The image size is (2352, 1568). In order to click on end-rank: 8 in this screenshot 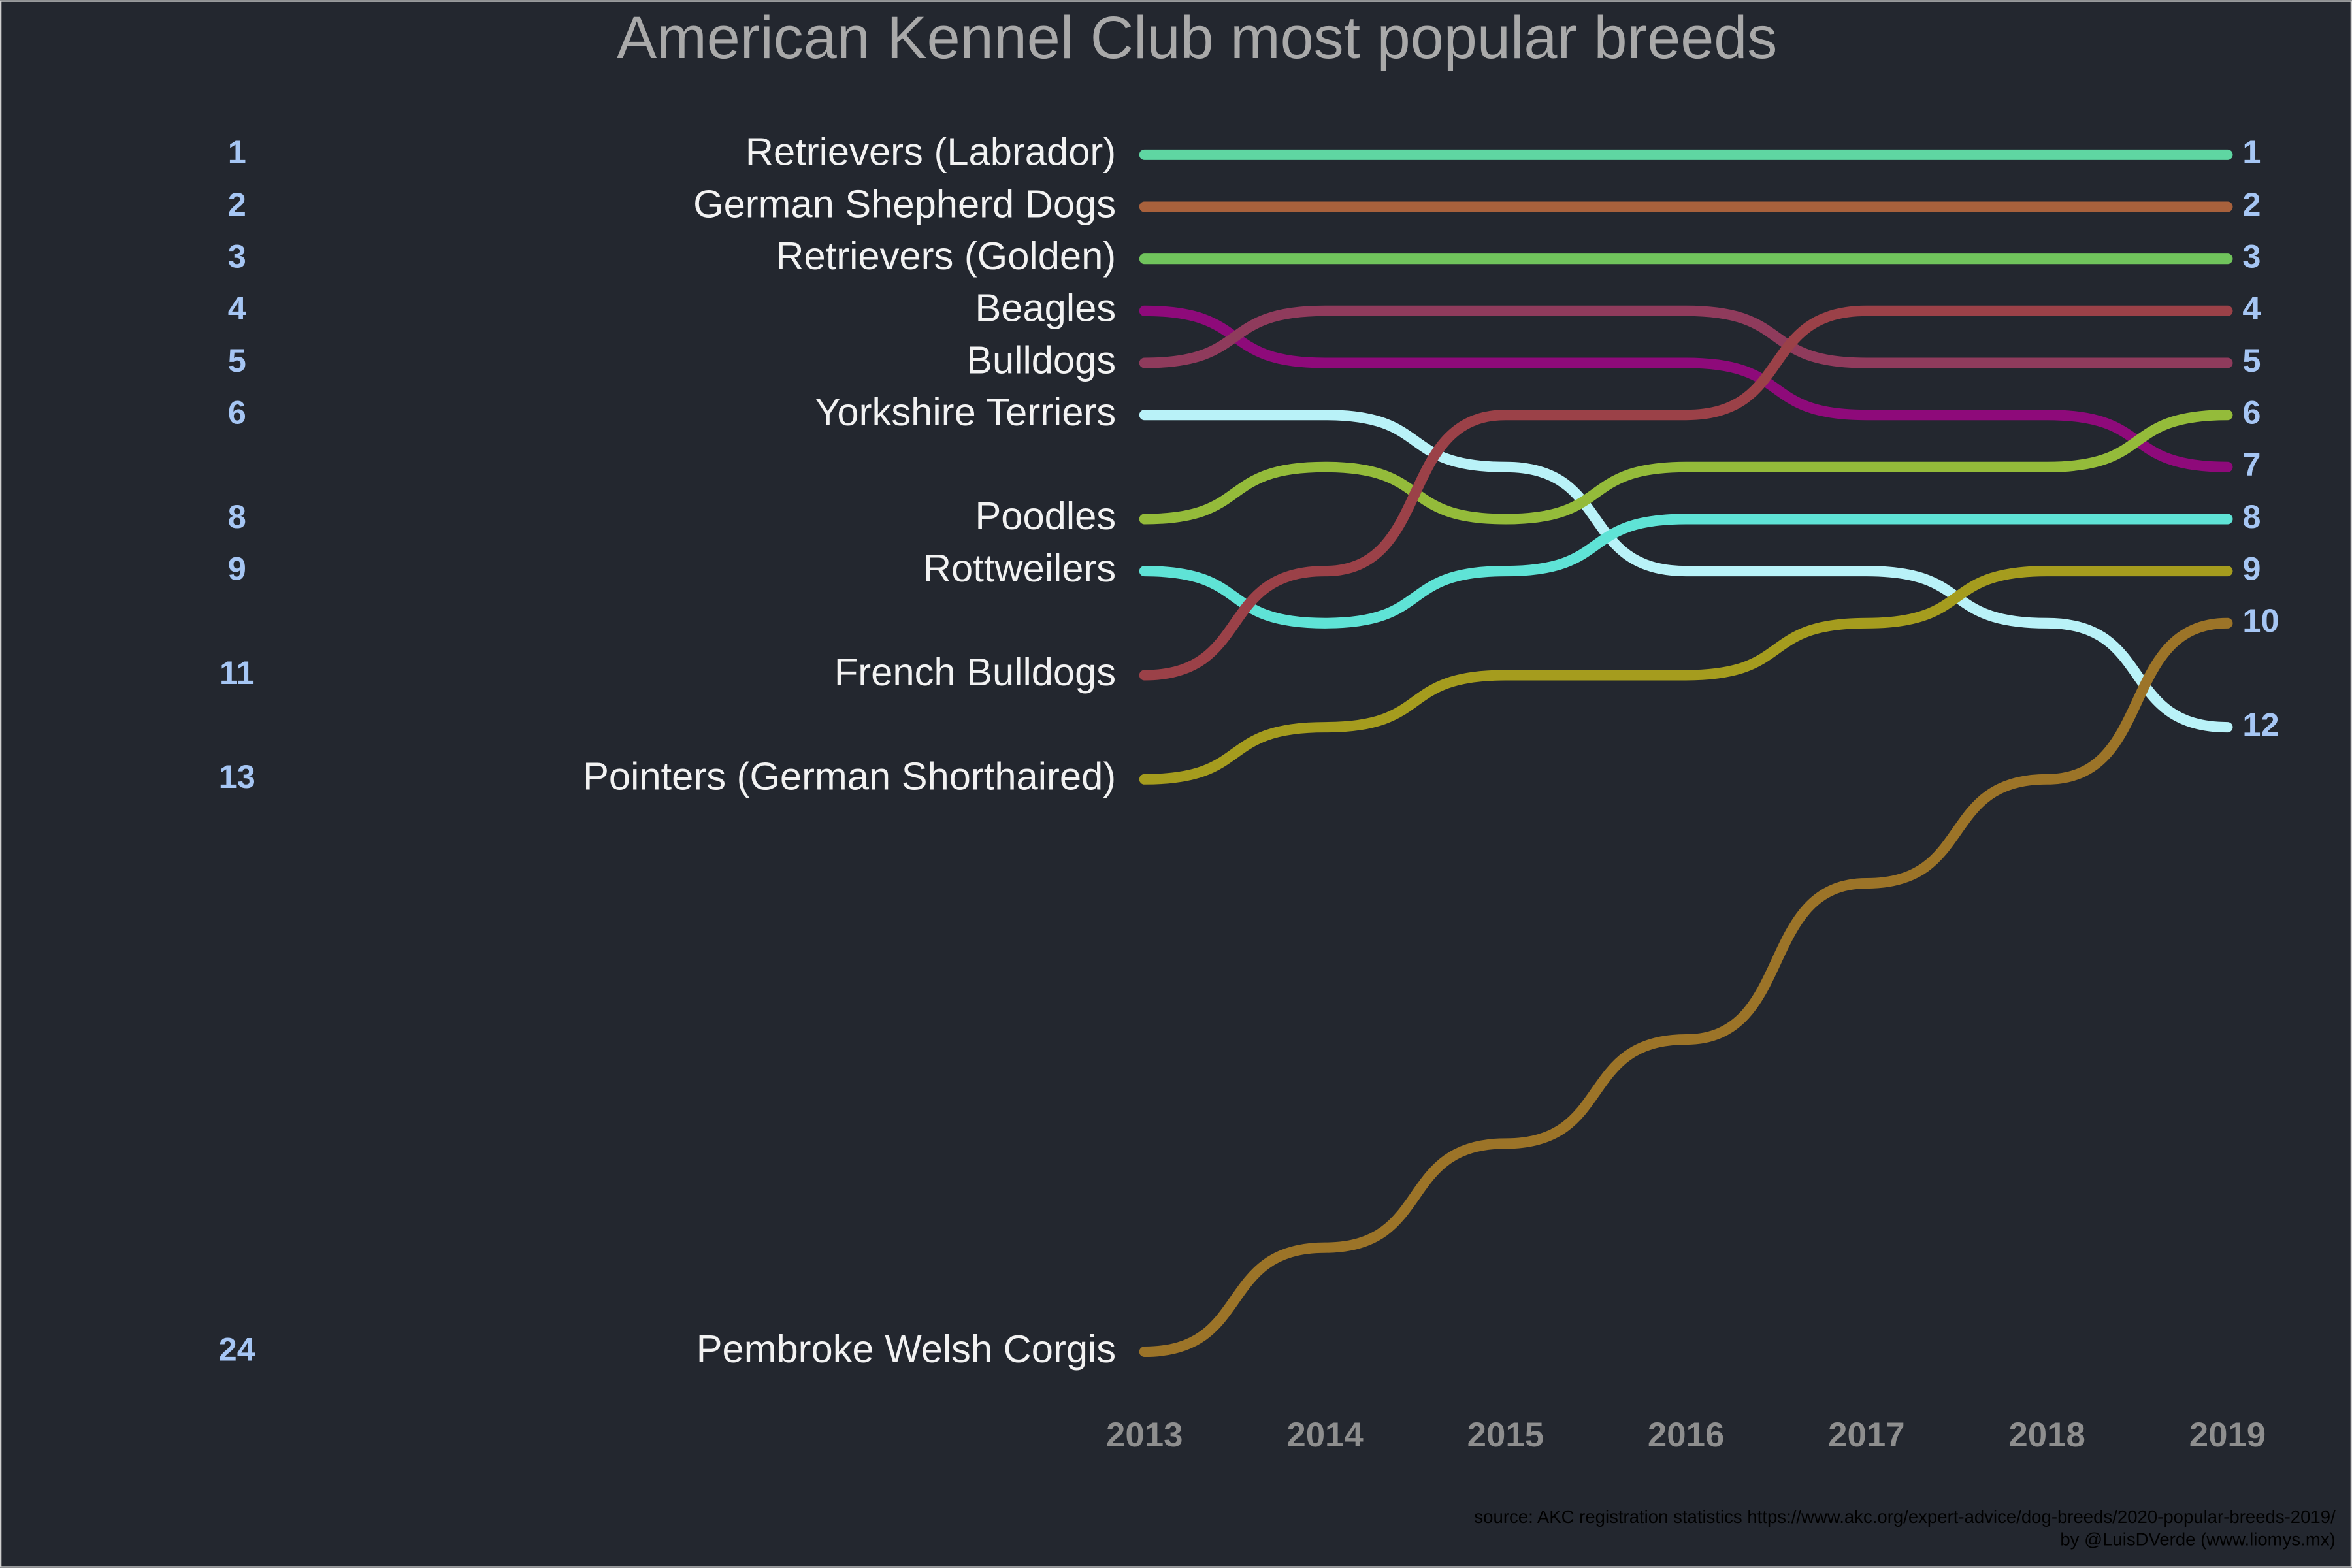, I will do `click(2251, 516)`.